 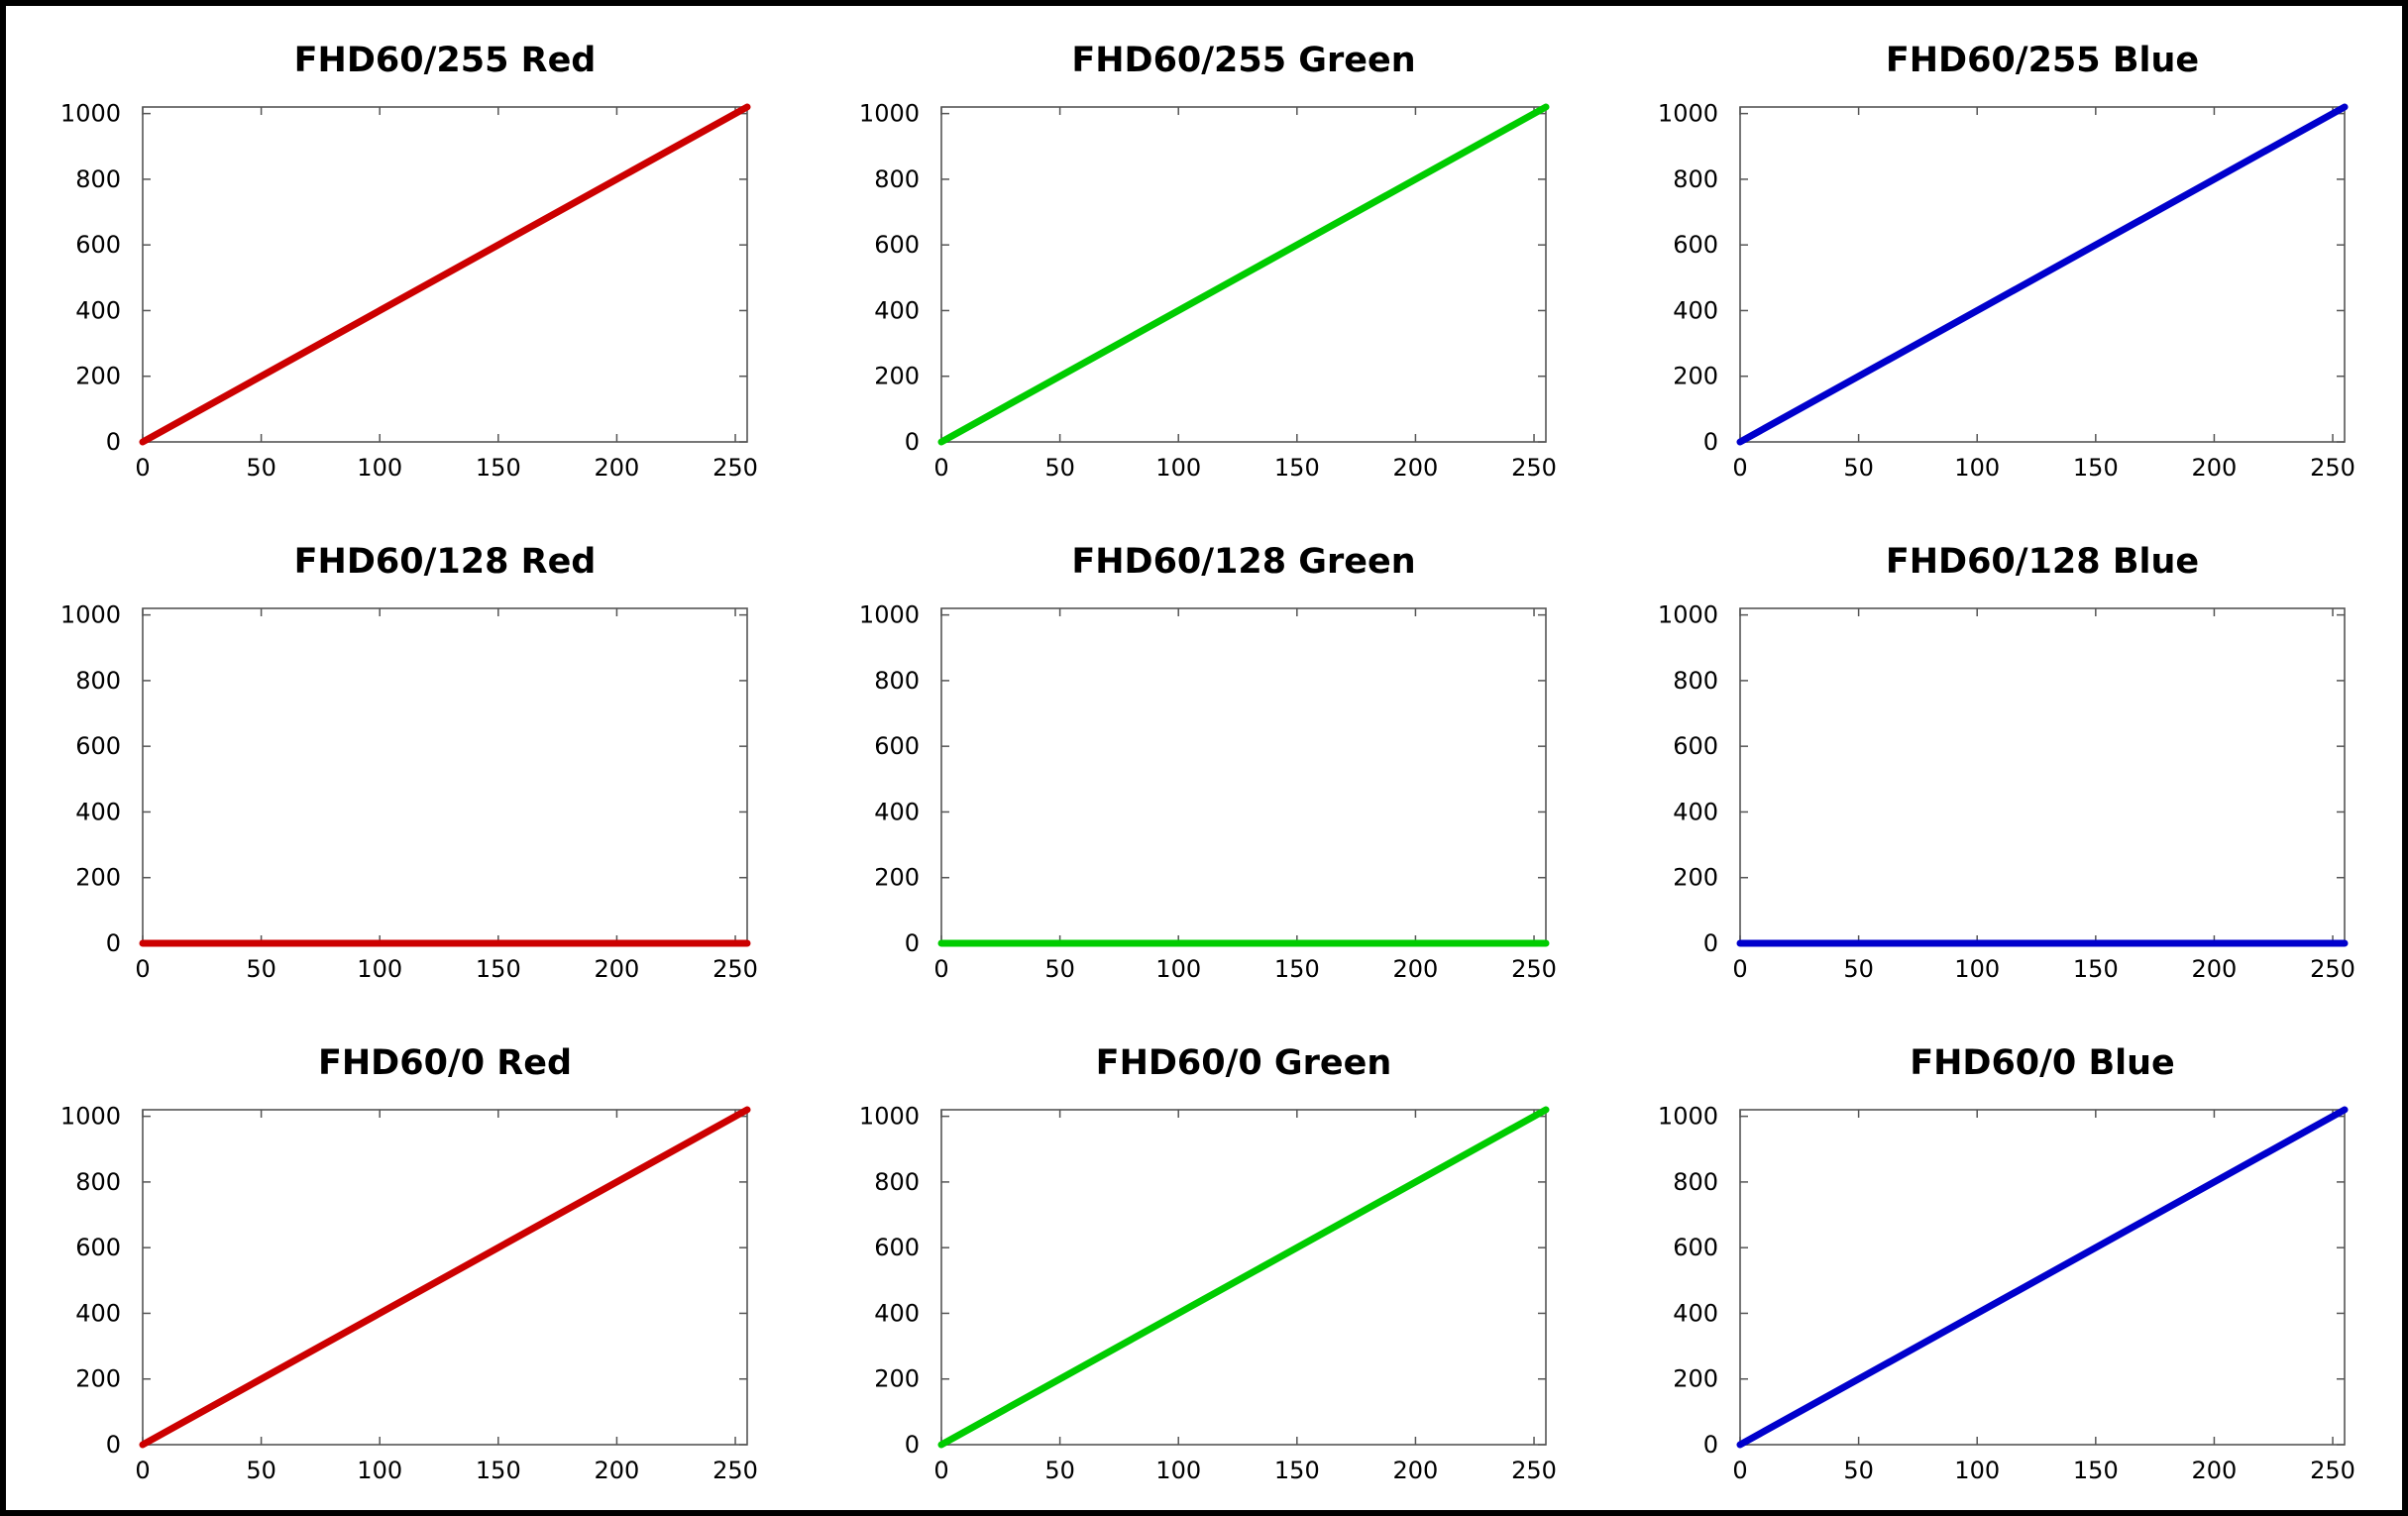 What do you see at coordinates (445, 1063) in the screenshot?
I see `chart-title: FHD60/0 Red` at bounding box center [445, 1063].